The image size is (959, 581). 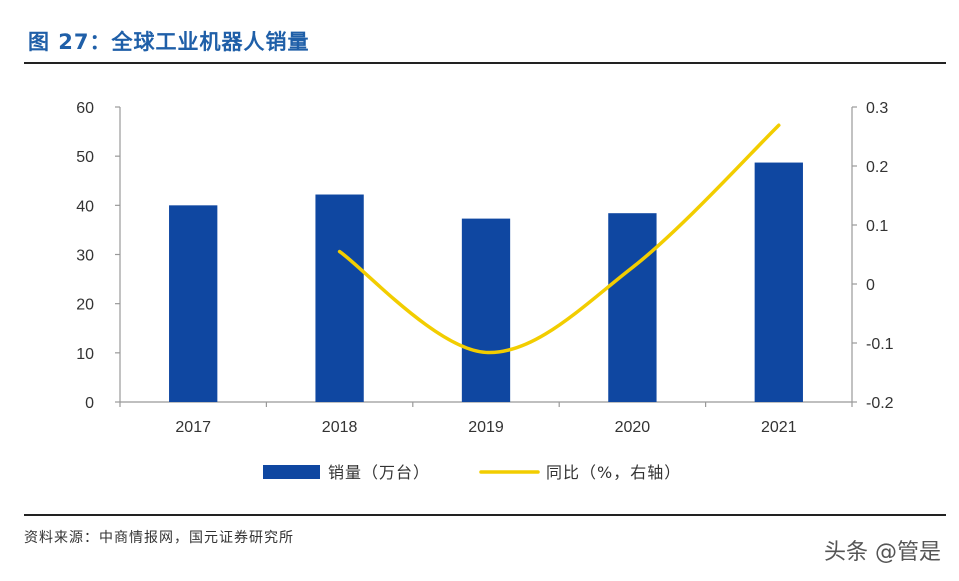 I want to click on left-tick-label: 50, so click(x=85, y=157).